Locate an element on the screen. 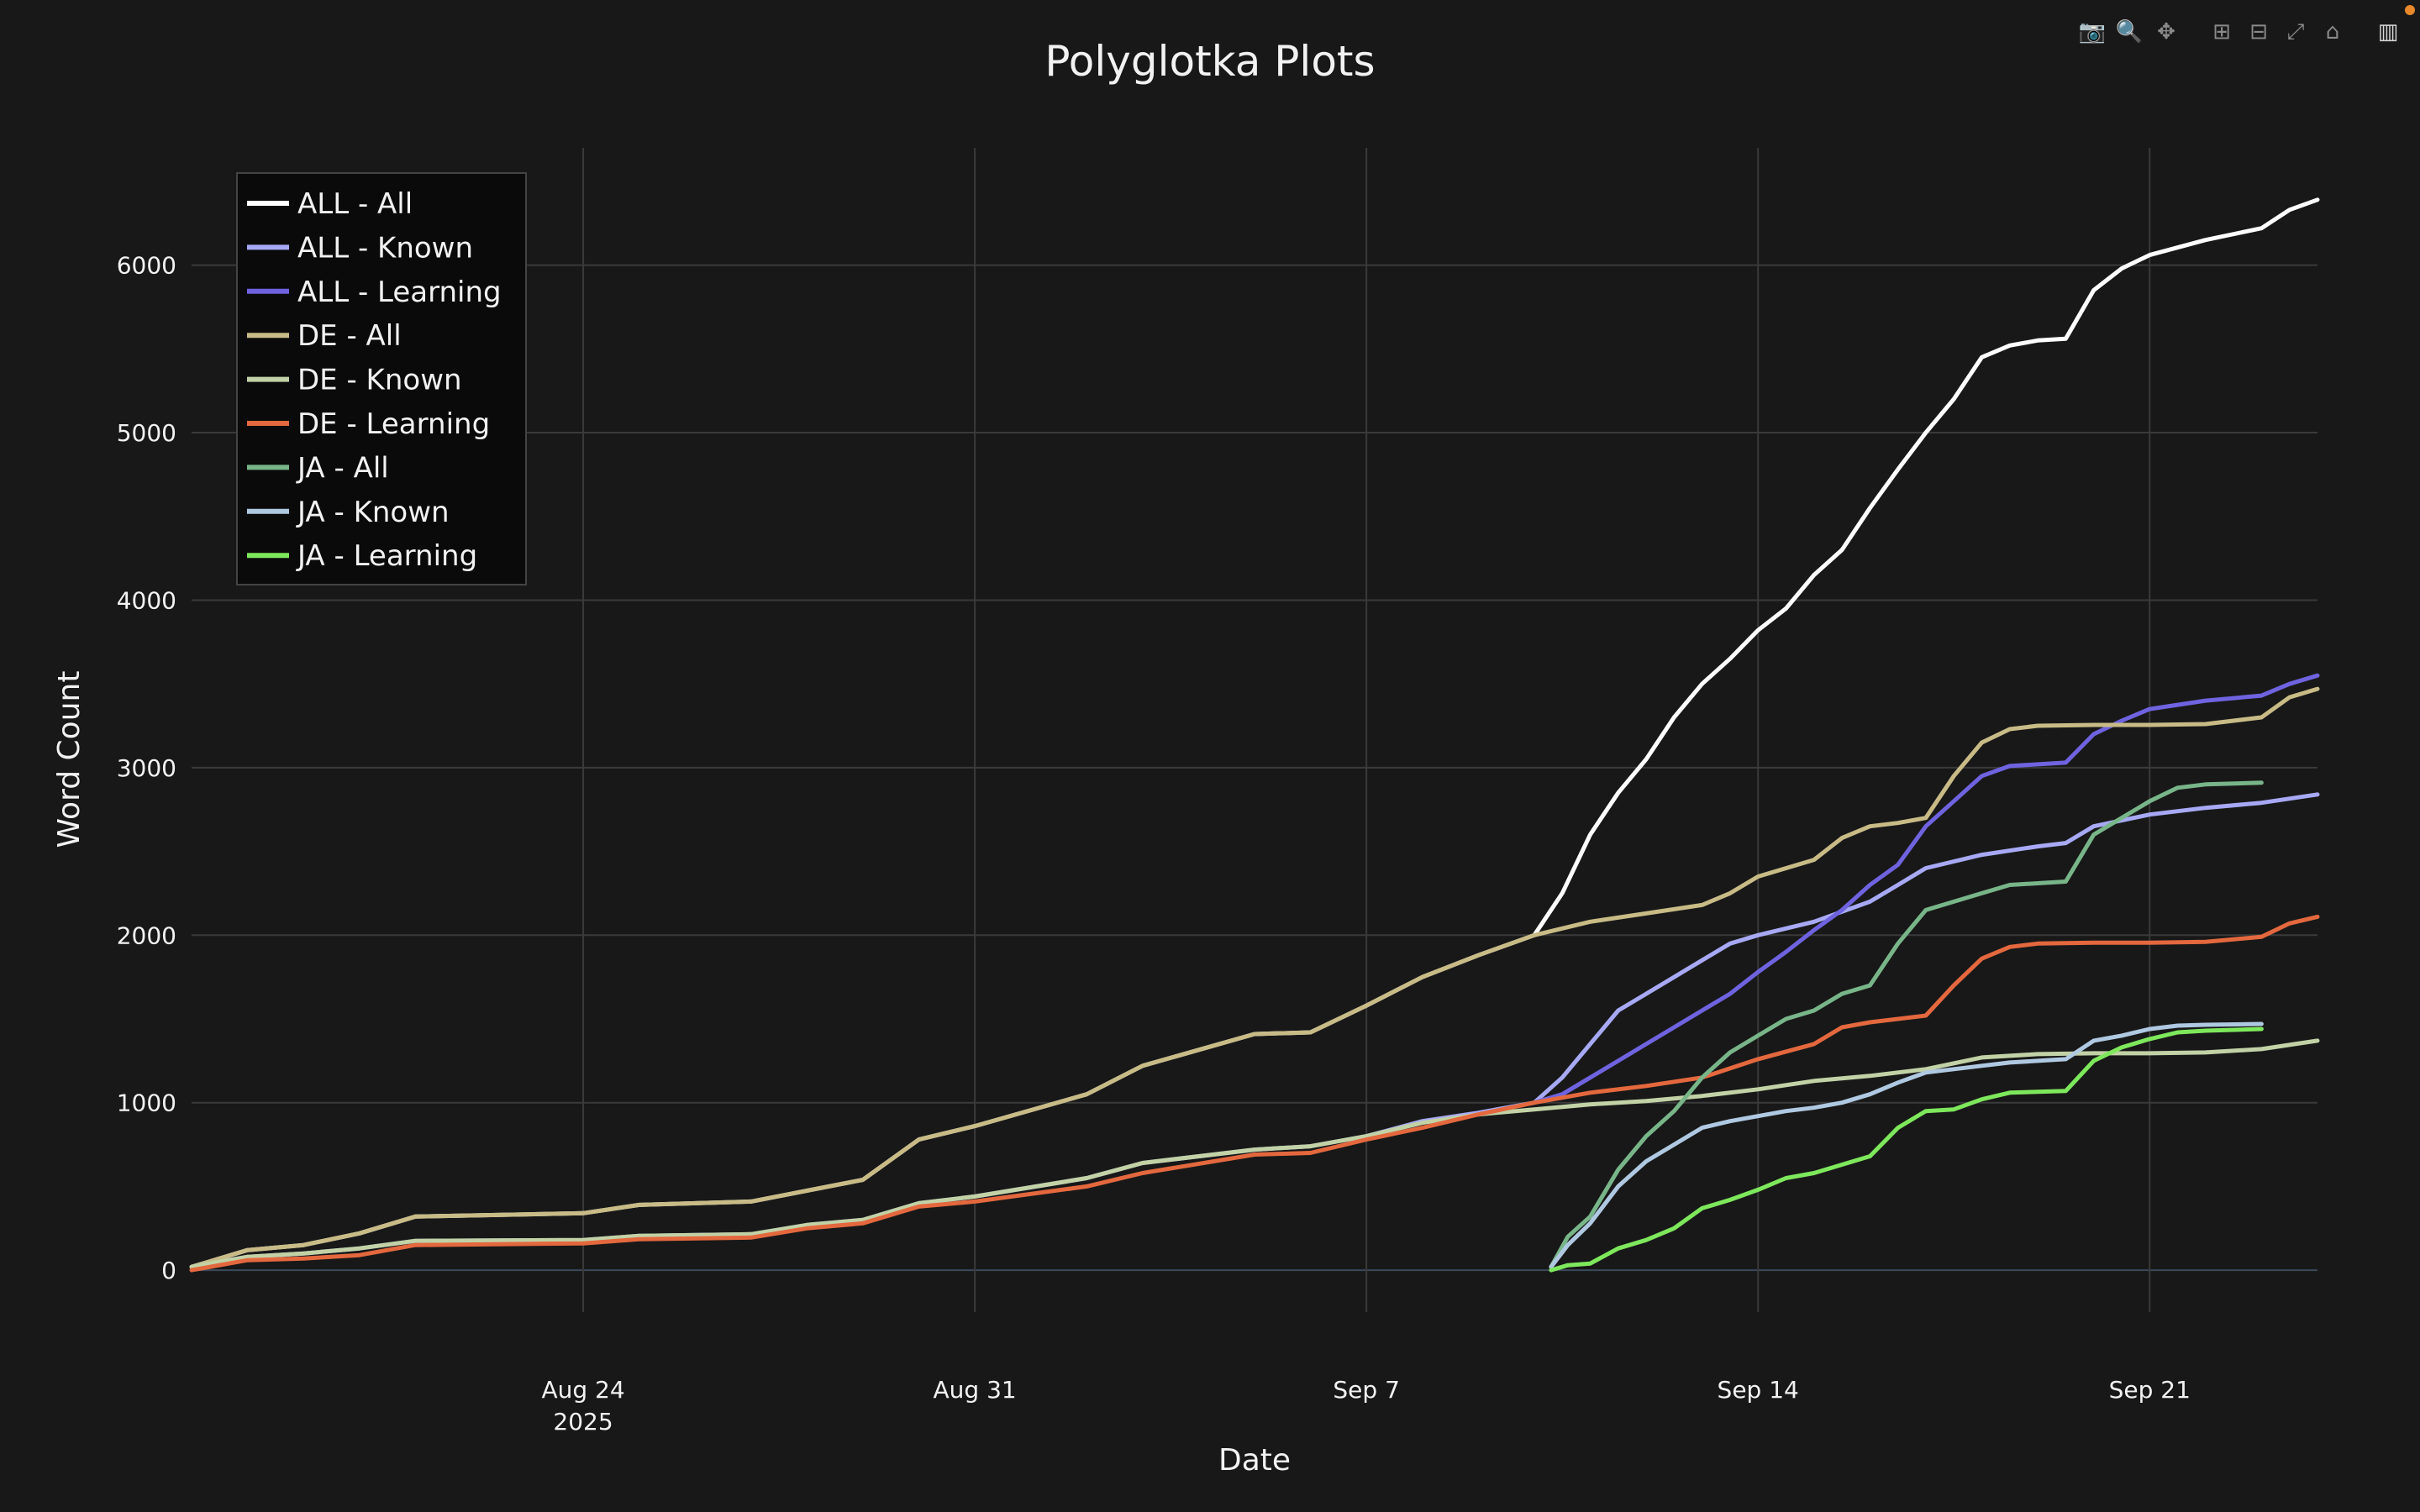 This screenshot has width=2420, height=1512. chart-title: Polyglotka Plots is located at coordinates (1209, 61).